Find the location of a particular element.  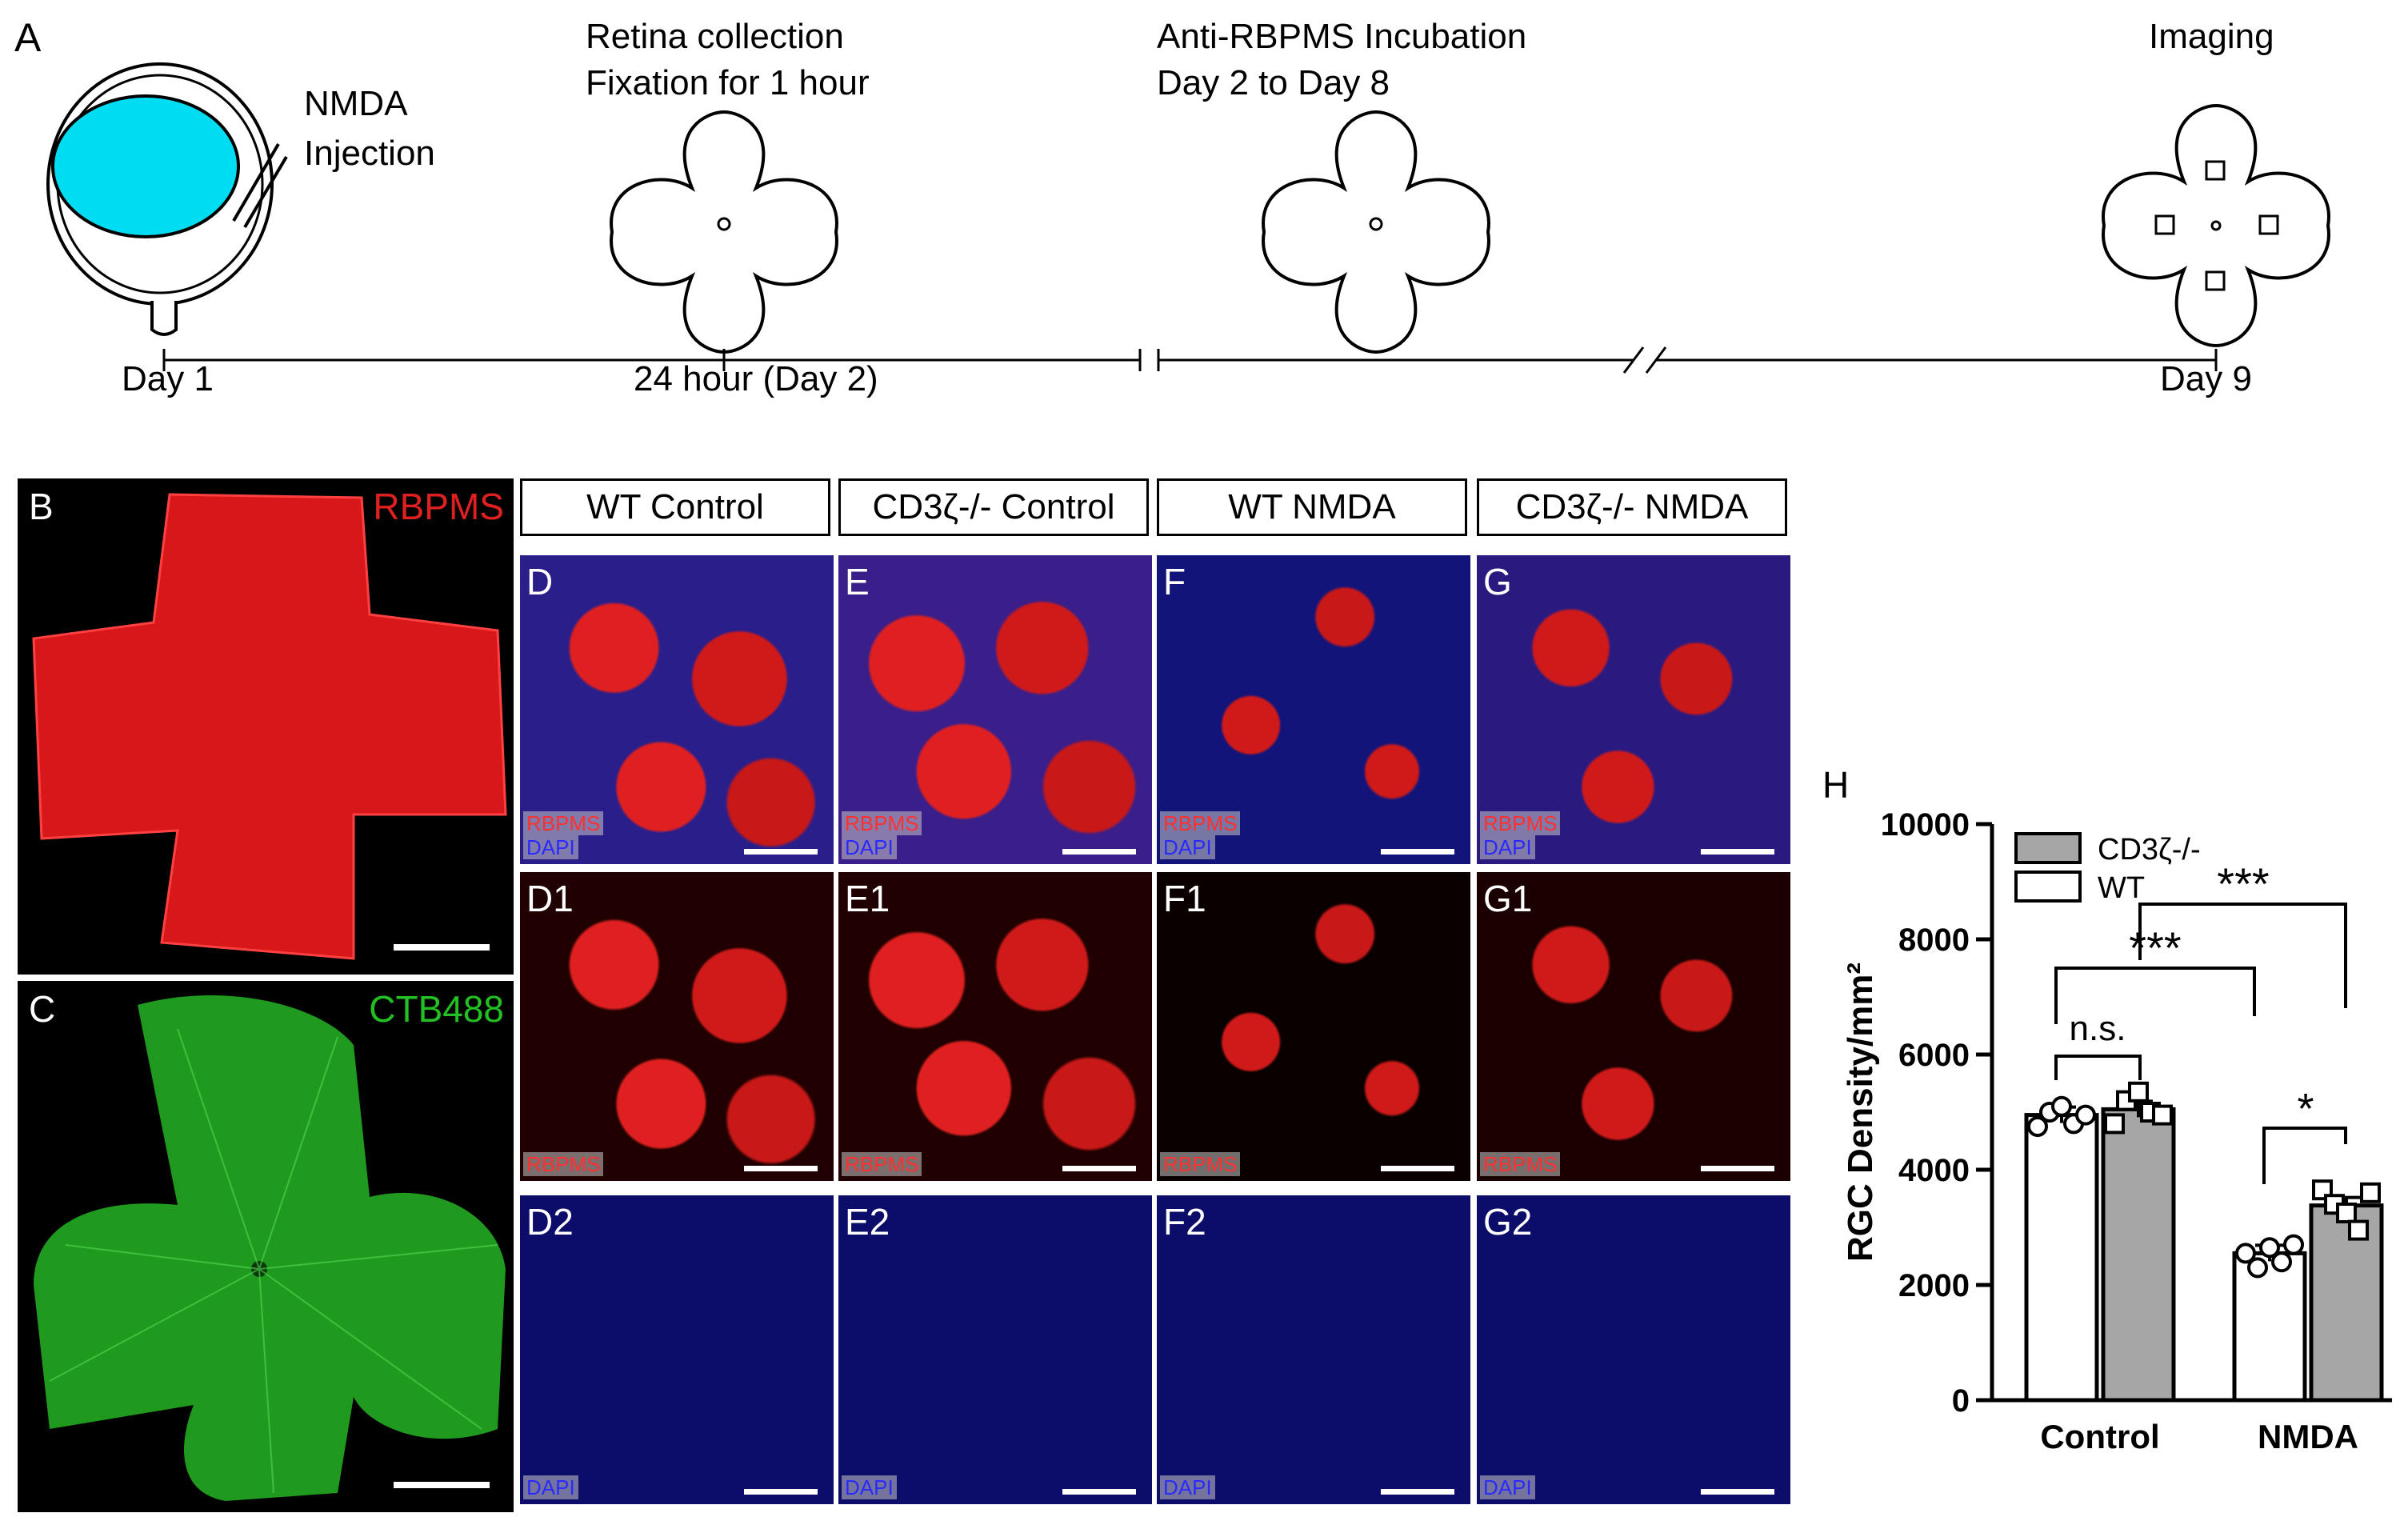

micrograph-f: F RBPMS DAPI is located at coordinates (1313, 710).